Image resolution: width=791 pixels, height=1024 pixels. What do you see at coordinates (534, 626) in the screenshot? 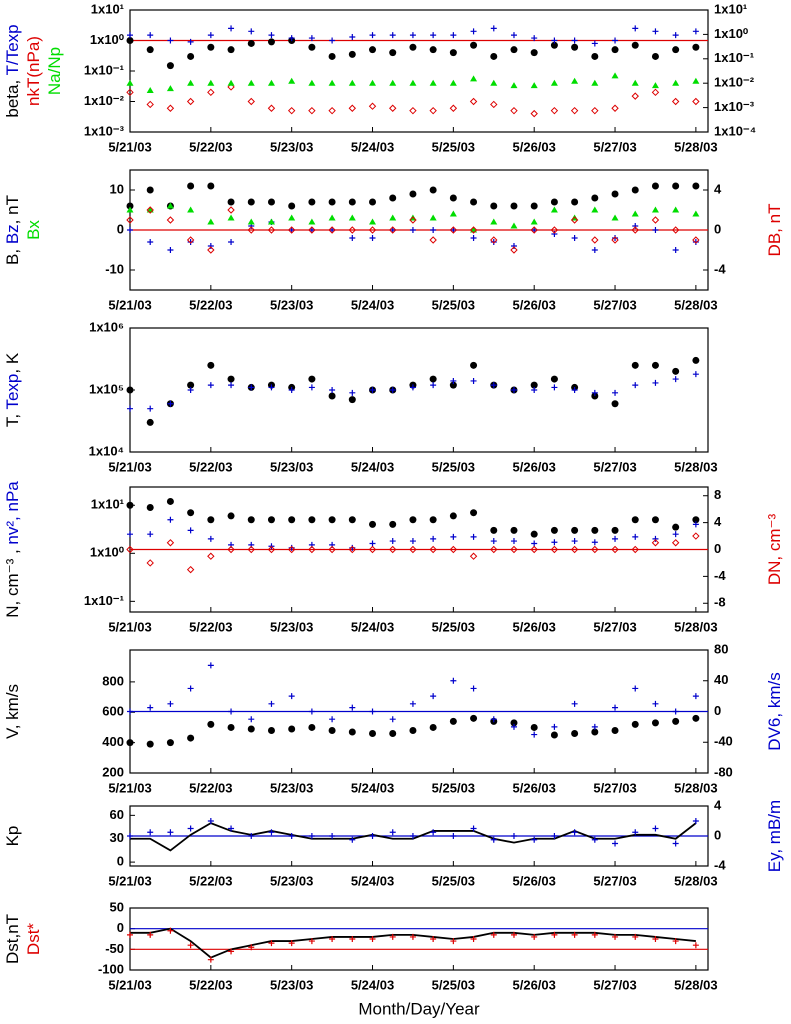
I see `x-tick-label: 5/26/03` at bounding box center [534, 626].